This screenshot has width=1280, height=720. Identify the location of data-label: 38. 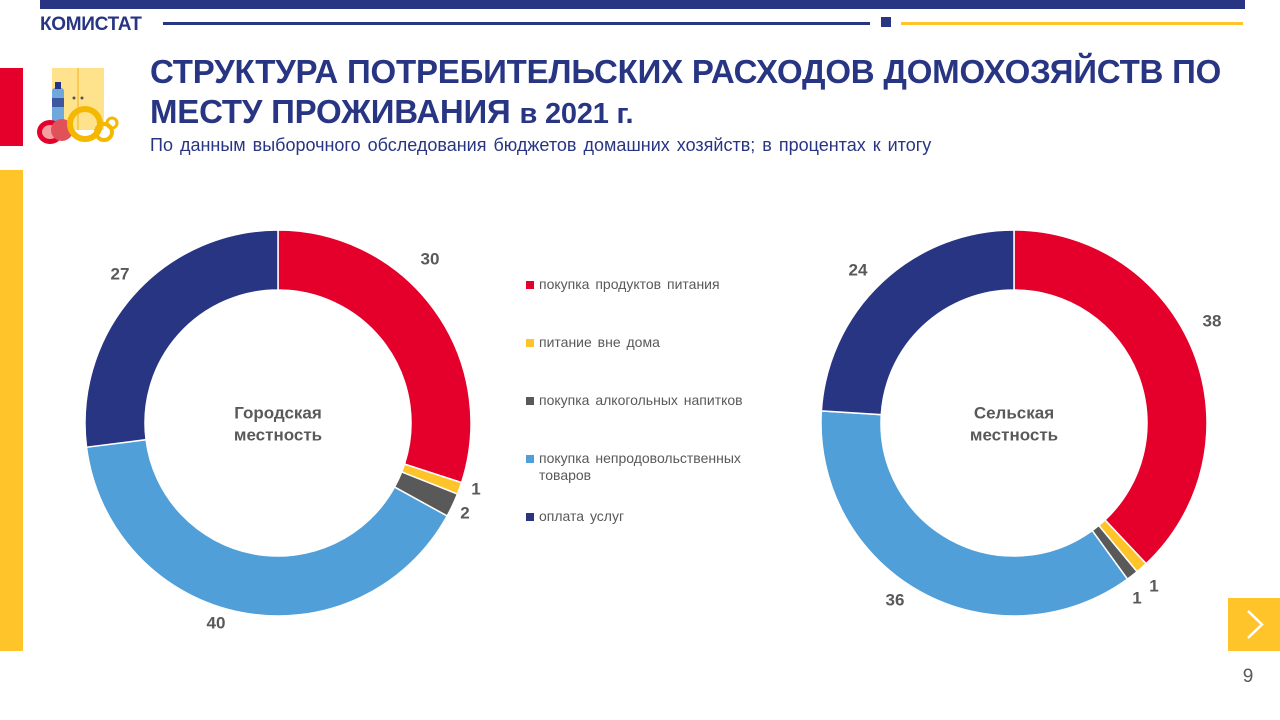
(1212, 320).